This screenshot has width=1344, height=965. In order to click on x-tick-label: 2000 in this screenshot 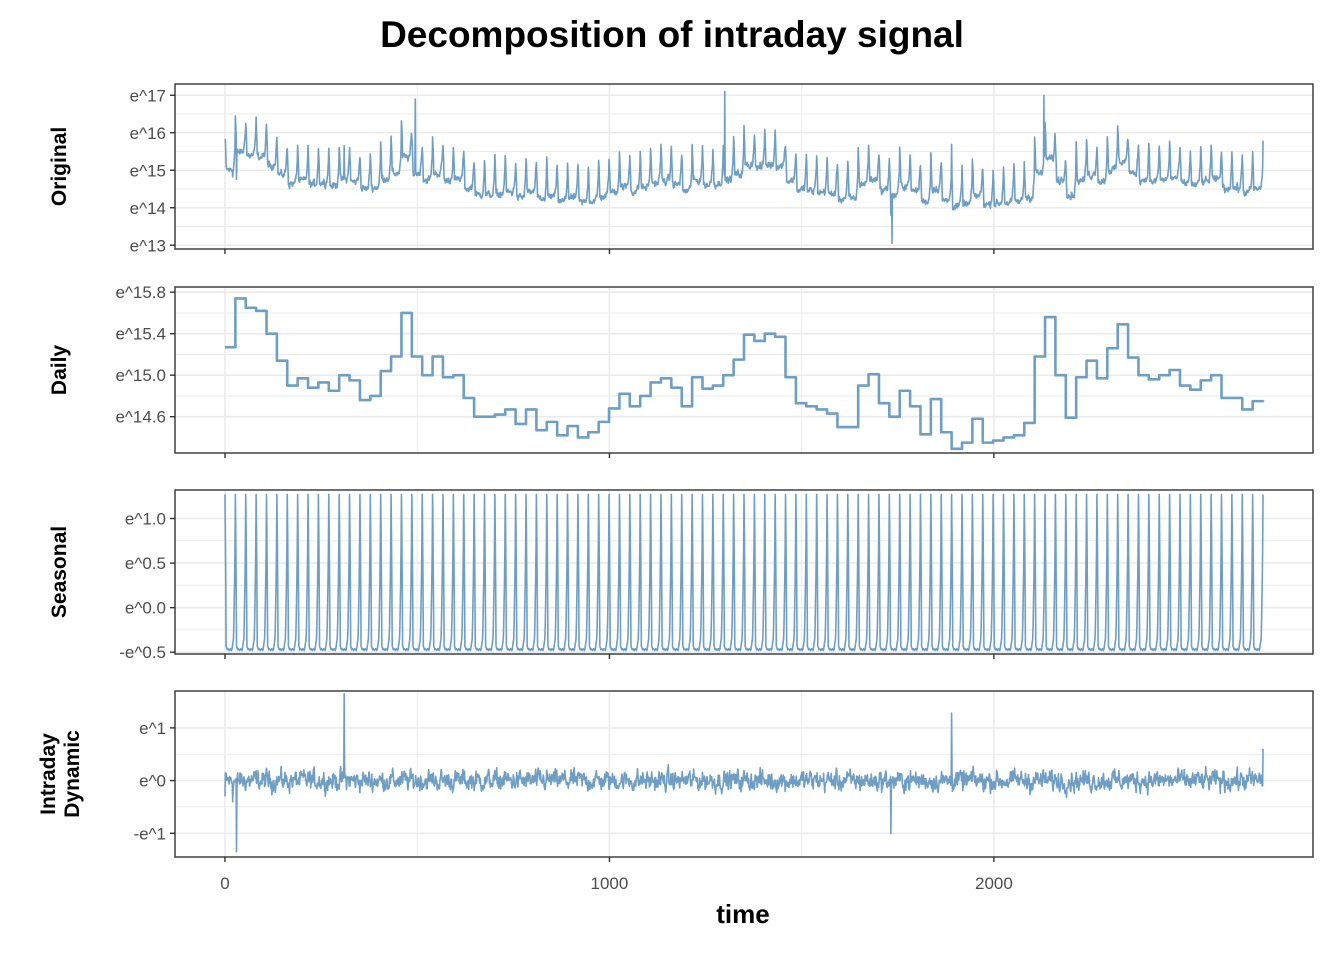, I will do `click(994, 883)`.